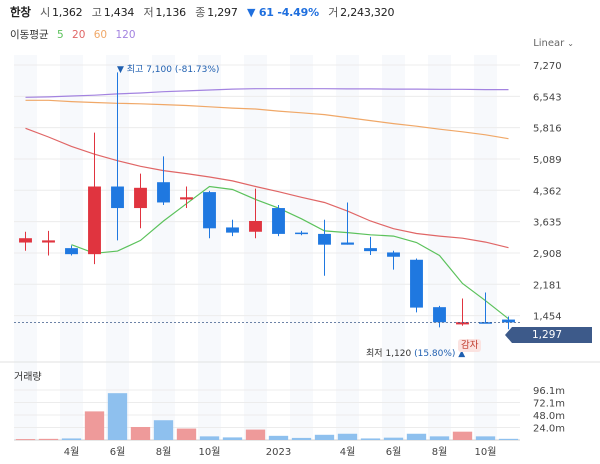  I want to click on low-value: 1,136, so click(170, 12).